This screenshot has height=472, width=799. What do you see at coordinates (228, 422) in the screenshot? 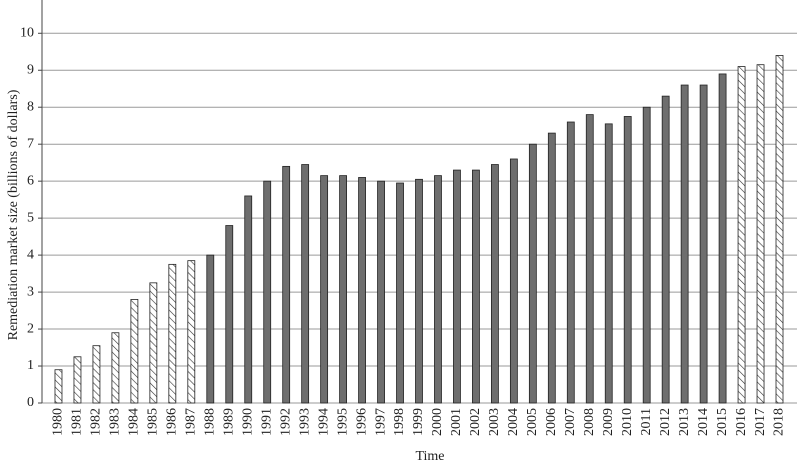
I see `x-tick-label: 1989` at bounding box center [228, 422].